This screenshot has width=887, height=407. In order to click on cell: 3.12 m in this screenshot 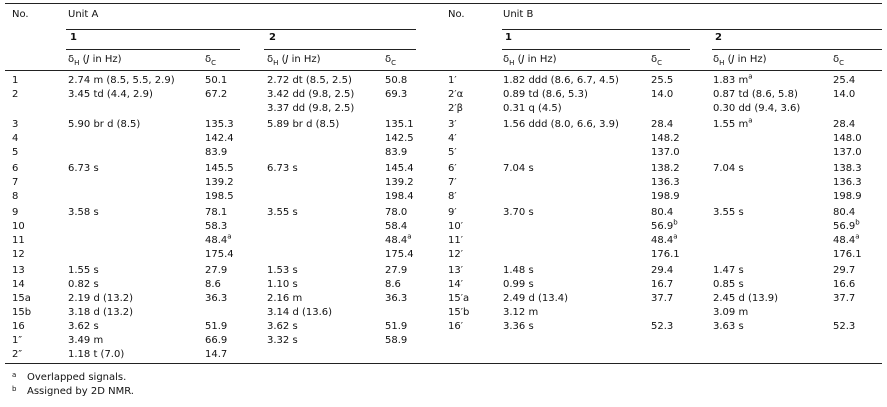, I will do `click(521, 312)`.